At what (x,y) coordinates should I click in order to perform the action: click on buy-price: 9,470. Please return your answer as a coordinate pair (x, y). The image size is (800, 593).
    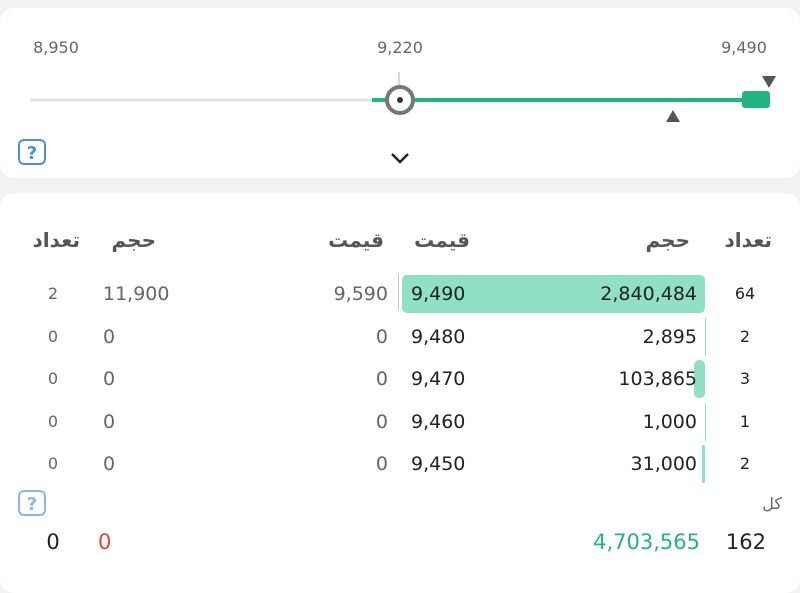
    Looking at the image, I should click on (438, 379).